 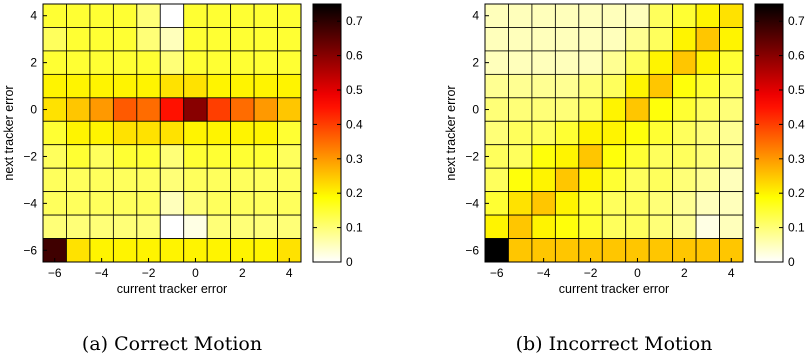 What do you see at coordinates (614, 289) in the screenshot?
I see `x-axis-label: current tracker error` at bounding box center [614, 289].